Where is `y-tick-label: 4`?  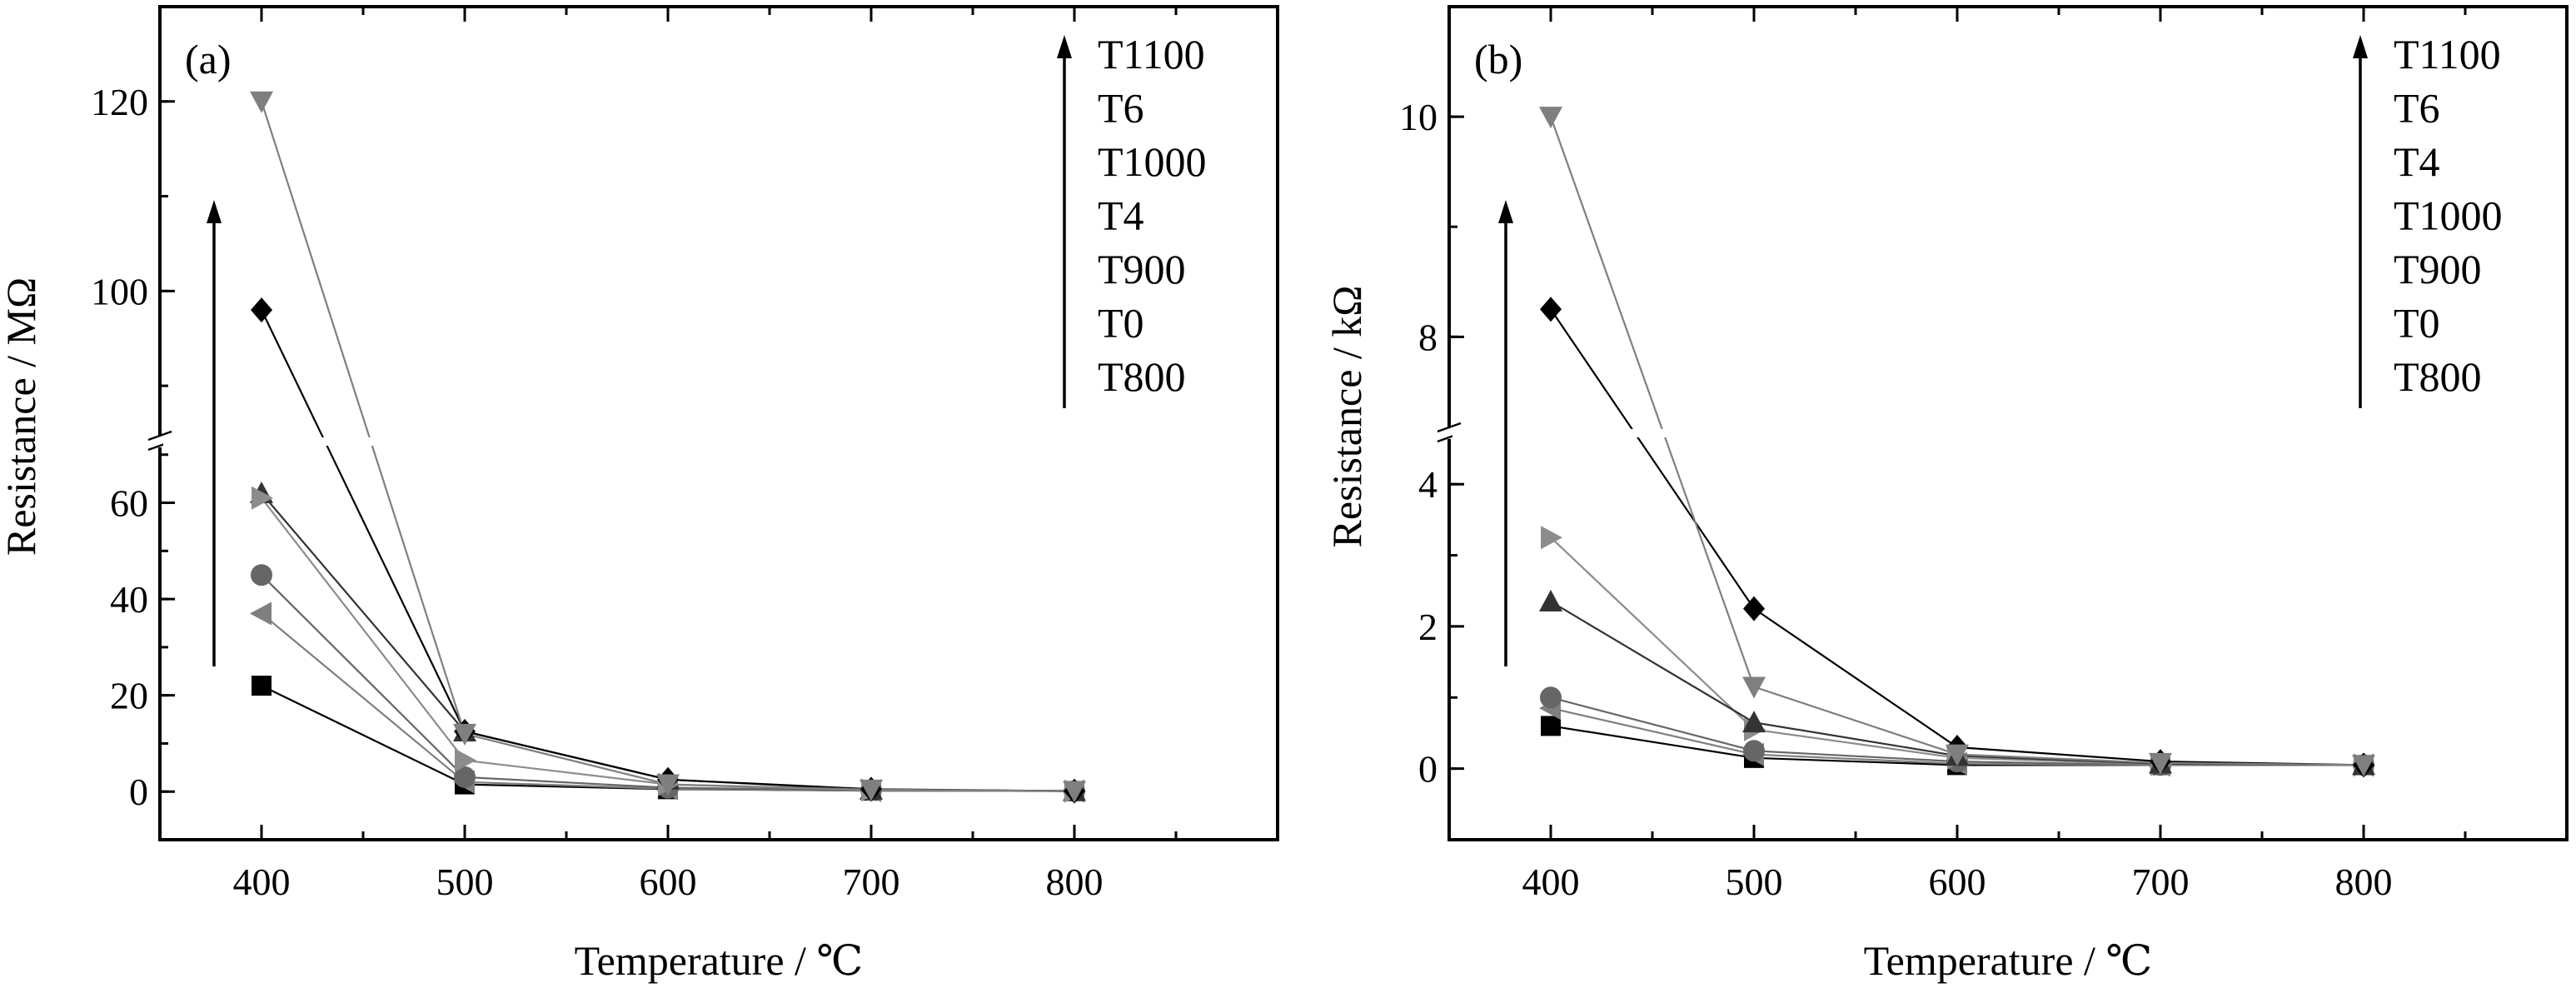 y-tick-label: 4 is located at coordinates (1427, 484).